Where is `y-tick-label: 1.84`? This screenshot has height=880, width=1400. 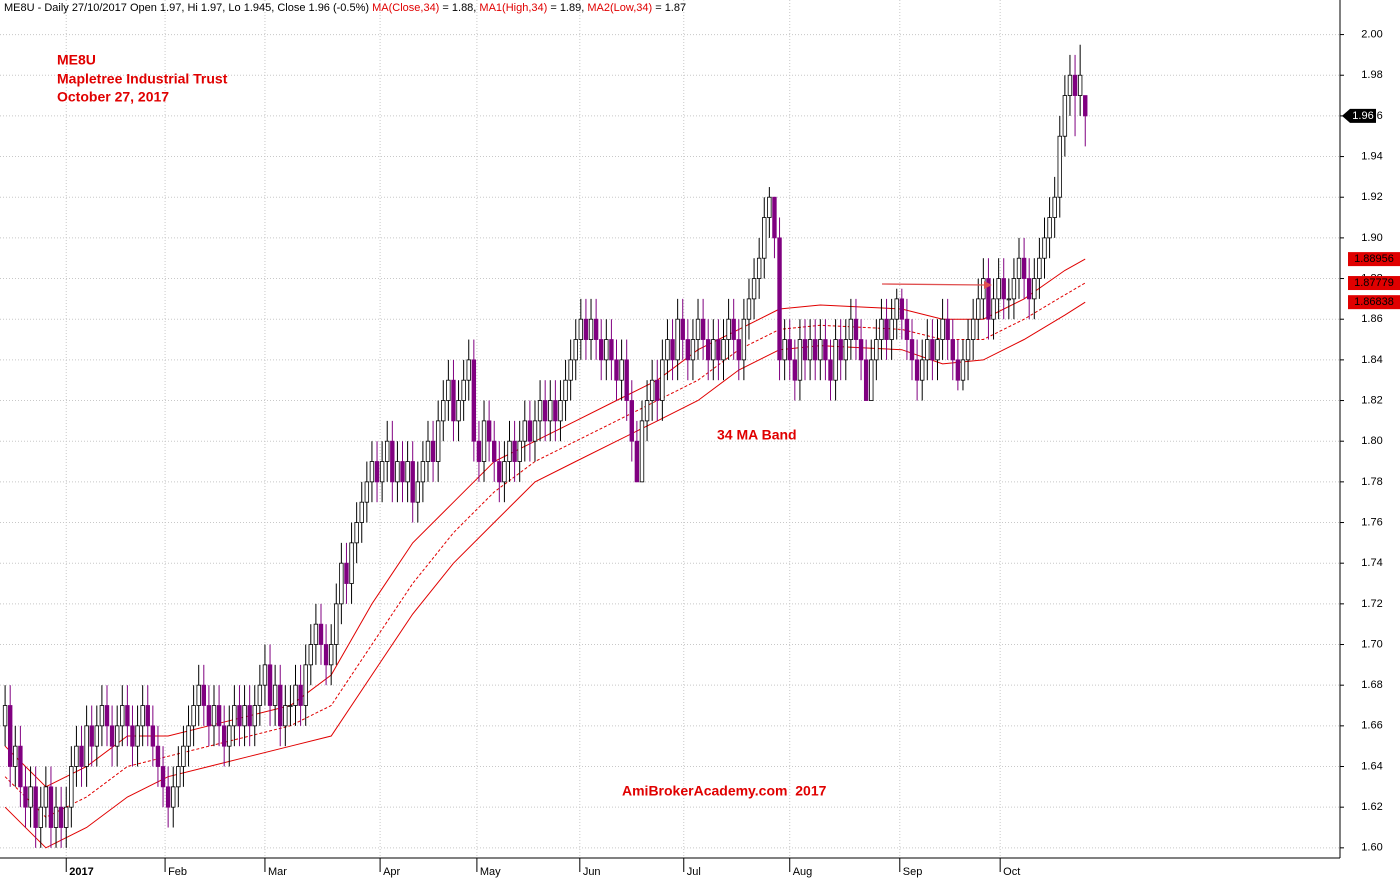
y-tick-label: 1.84 is located at coordinates (1371, 360).